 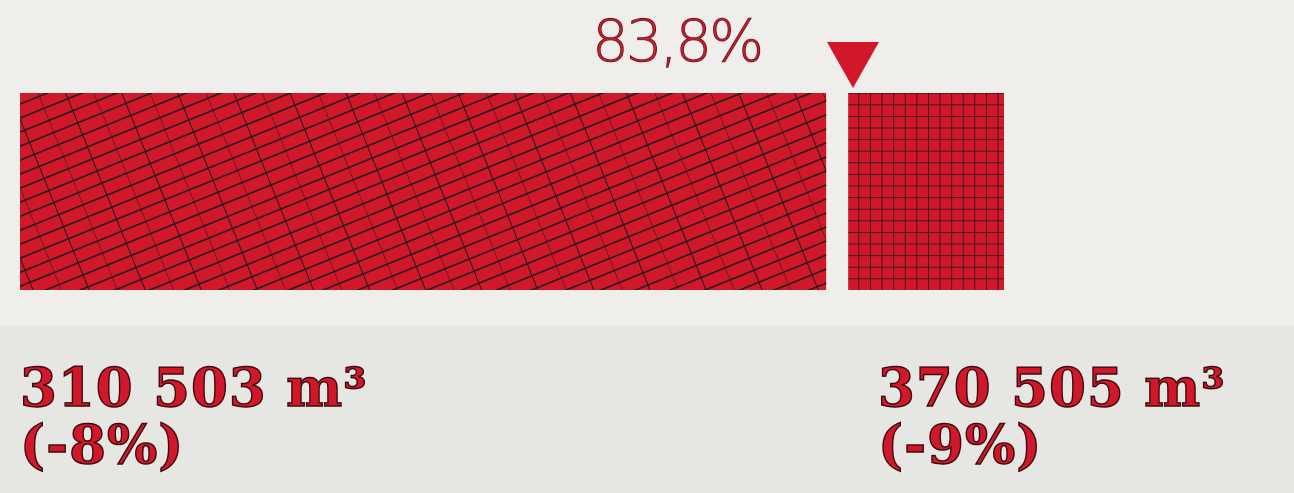 I want to click on total-right-change: (-9%), so click(x=960, y=445).